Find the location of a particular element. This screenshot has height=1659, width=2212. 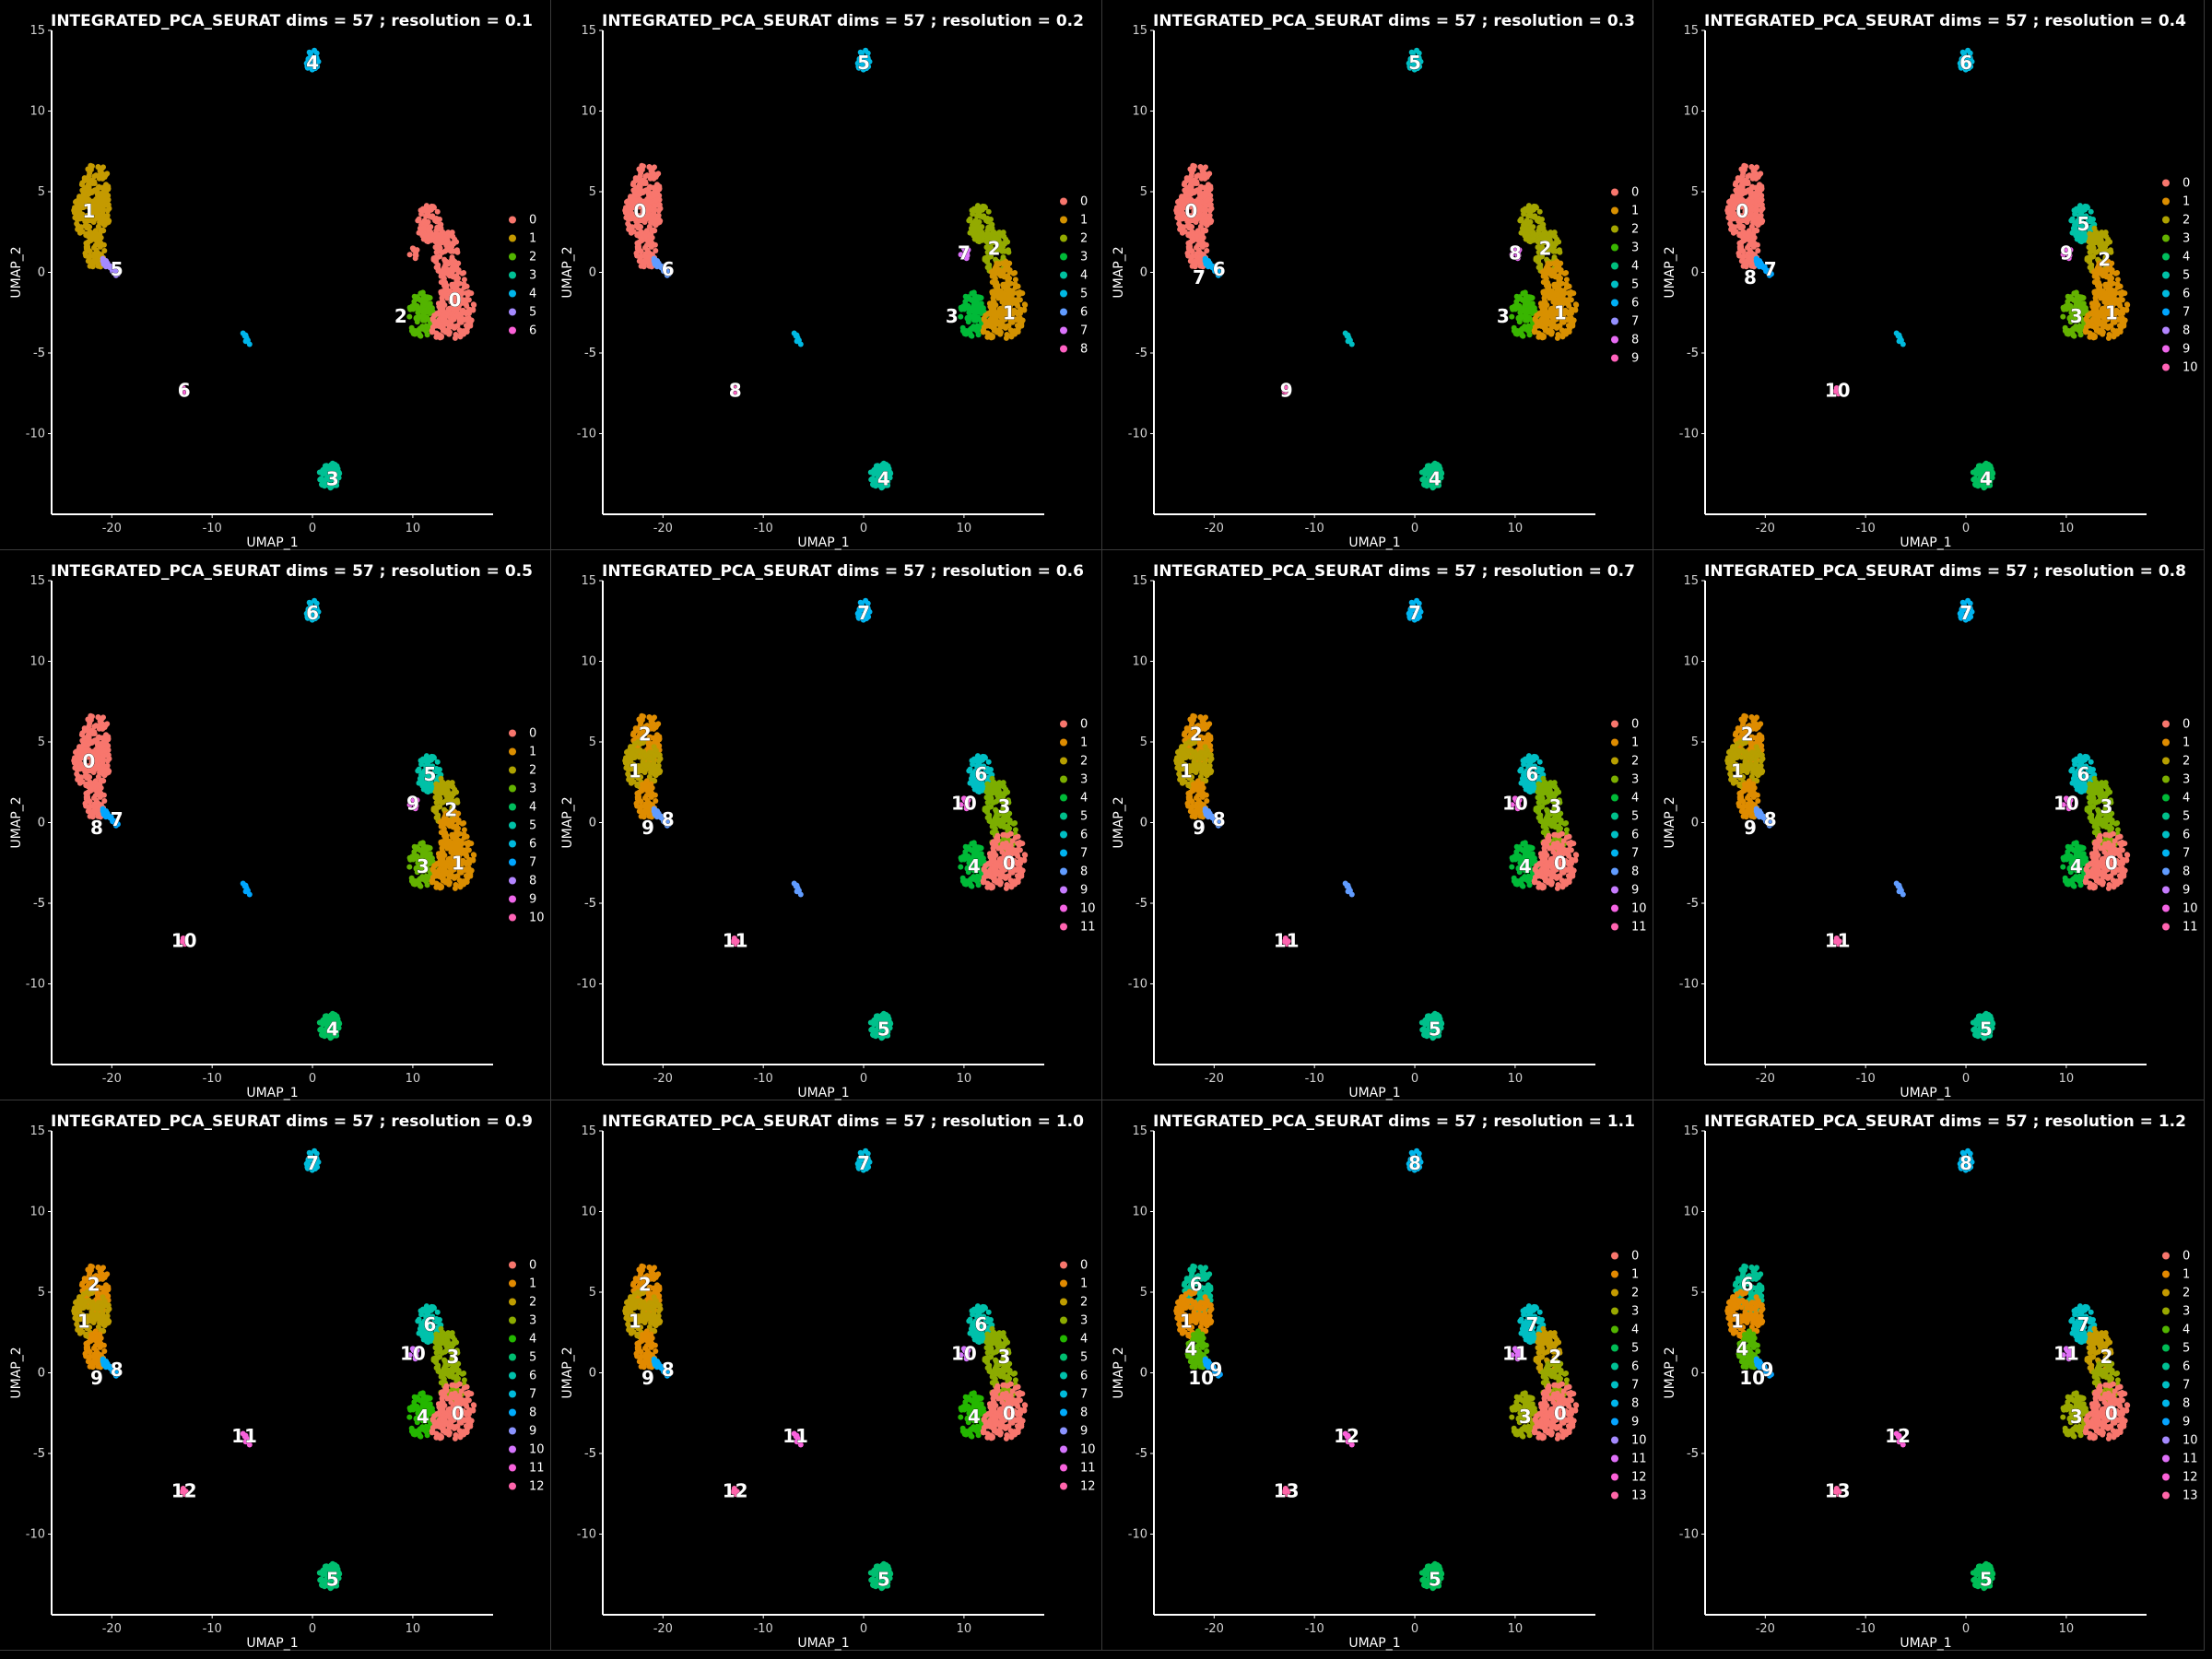

cluster-label: 3 is located at coordinates (1503, 316).